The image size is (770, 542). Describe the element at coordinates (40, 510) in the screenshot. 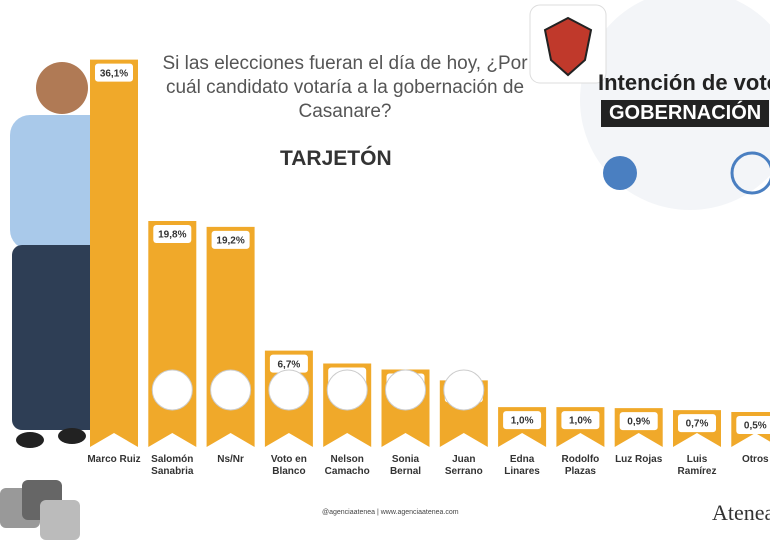

I see `decor-squares` at that location.